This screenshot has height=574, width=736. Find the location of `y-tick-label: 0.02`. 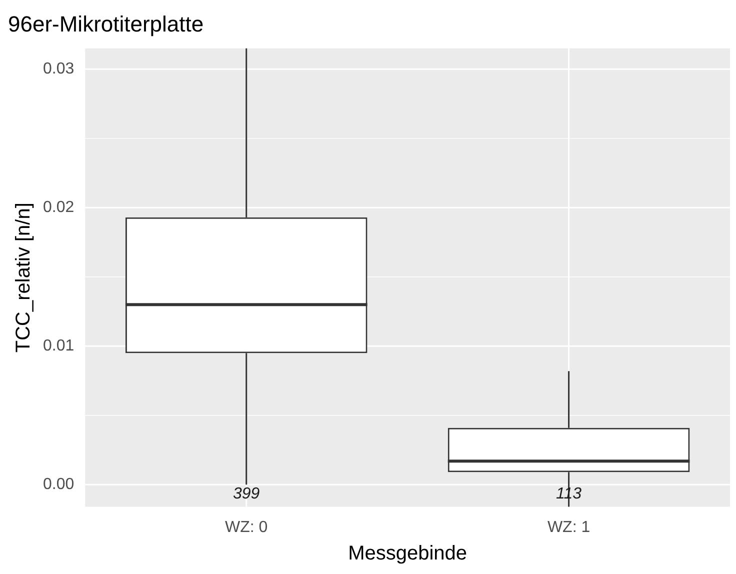

y-tick-label: 0.02 is located at coordinates (58, 207).